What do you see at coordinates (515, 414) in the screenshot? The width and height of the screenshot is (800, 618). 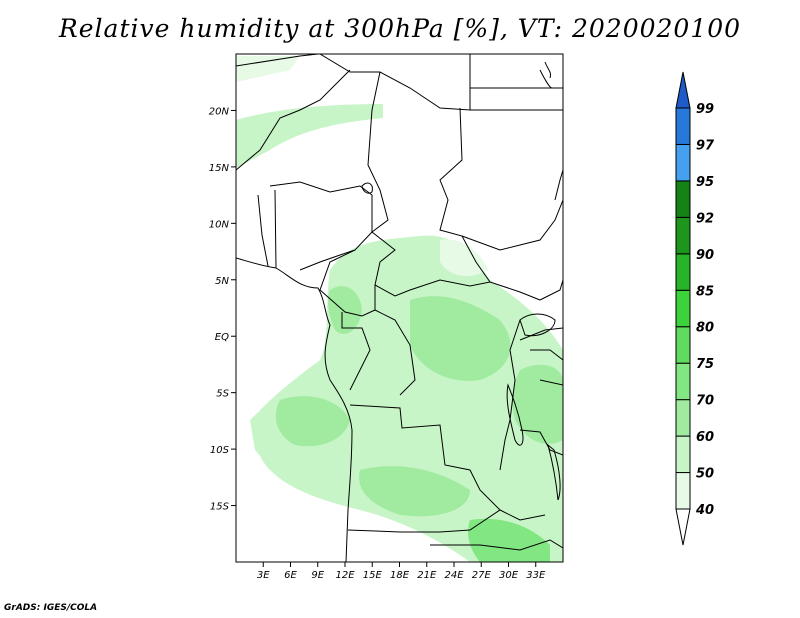 I see `lake-tanganyika` at bounding box center [515, 414].